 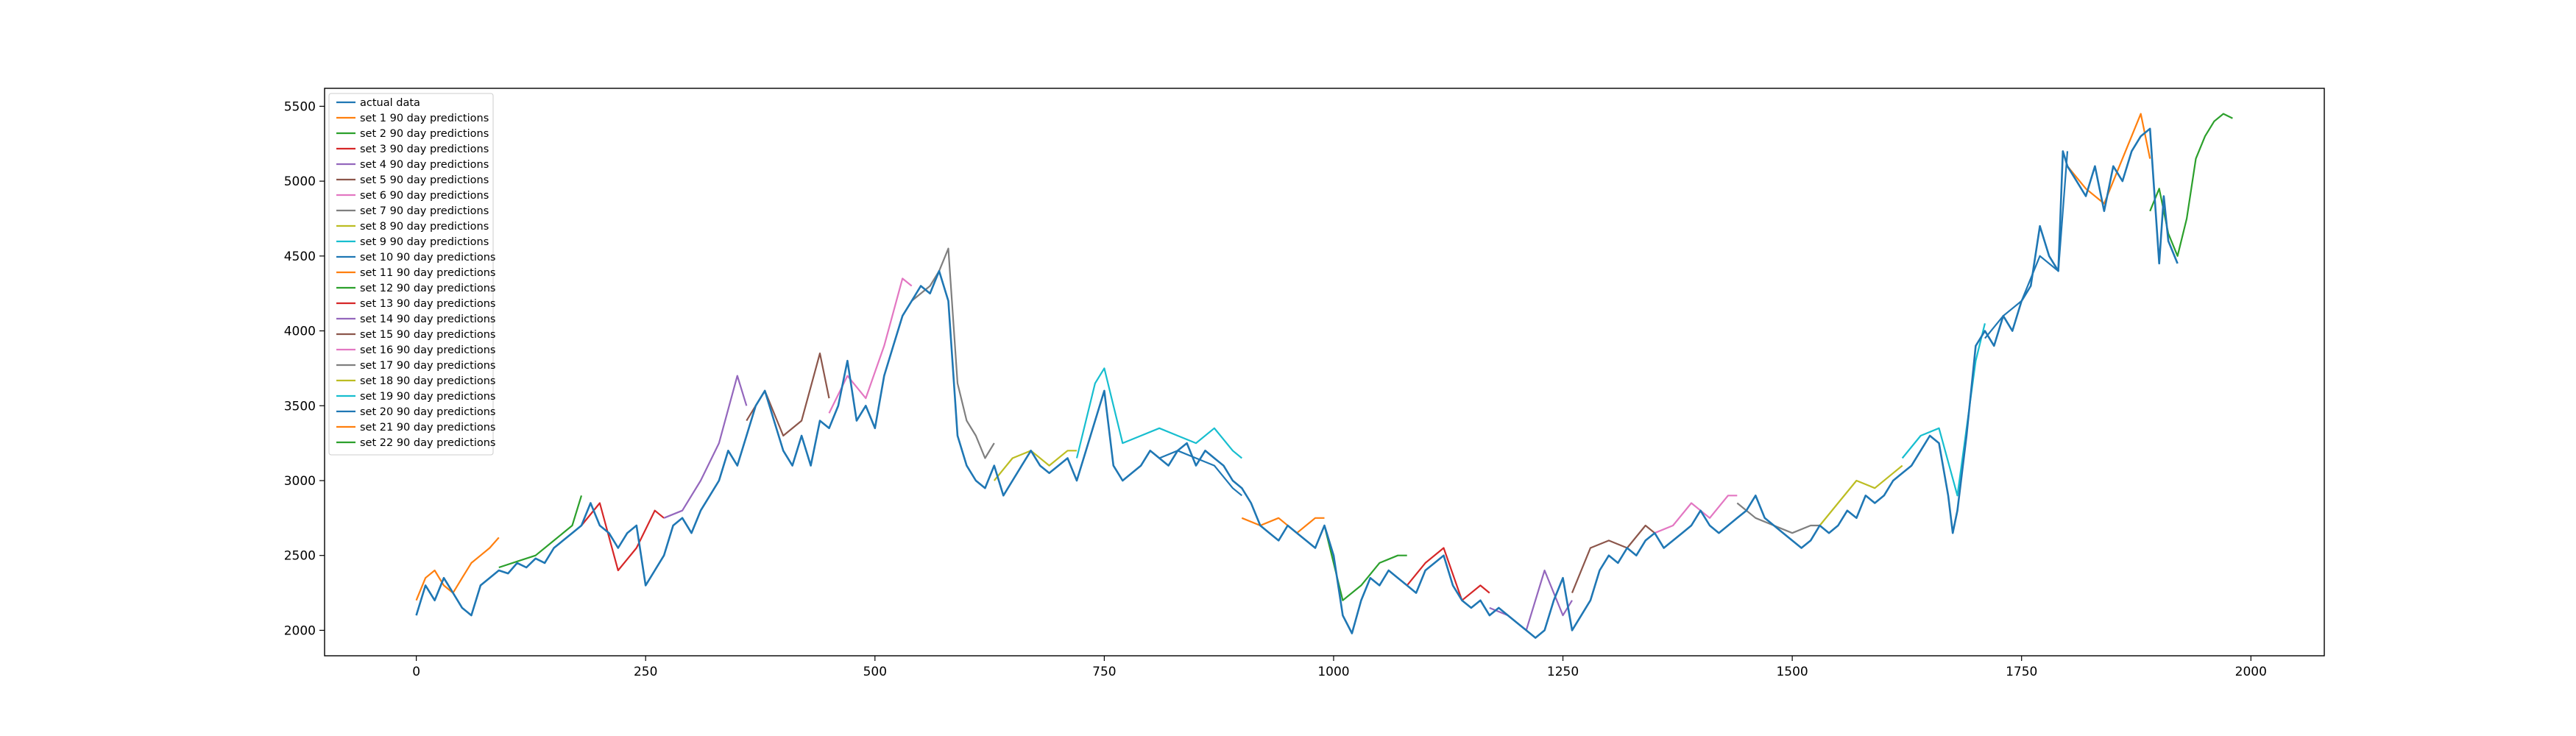 What do you see at coordinates (427, 412) in the screenshot?
I see `legend-label: set 20 90 day predictions` at bounding box center [427, 412].